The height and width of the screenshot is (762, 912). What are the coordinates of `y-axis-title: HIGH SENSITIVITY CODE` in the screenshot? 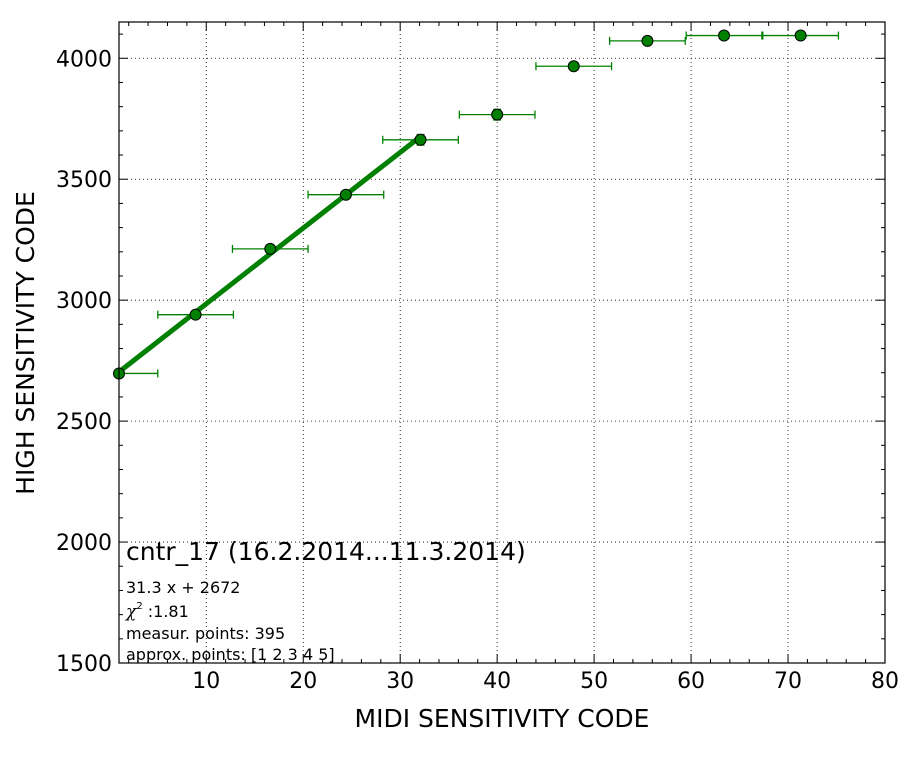 It's located at (25, 343).